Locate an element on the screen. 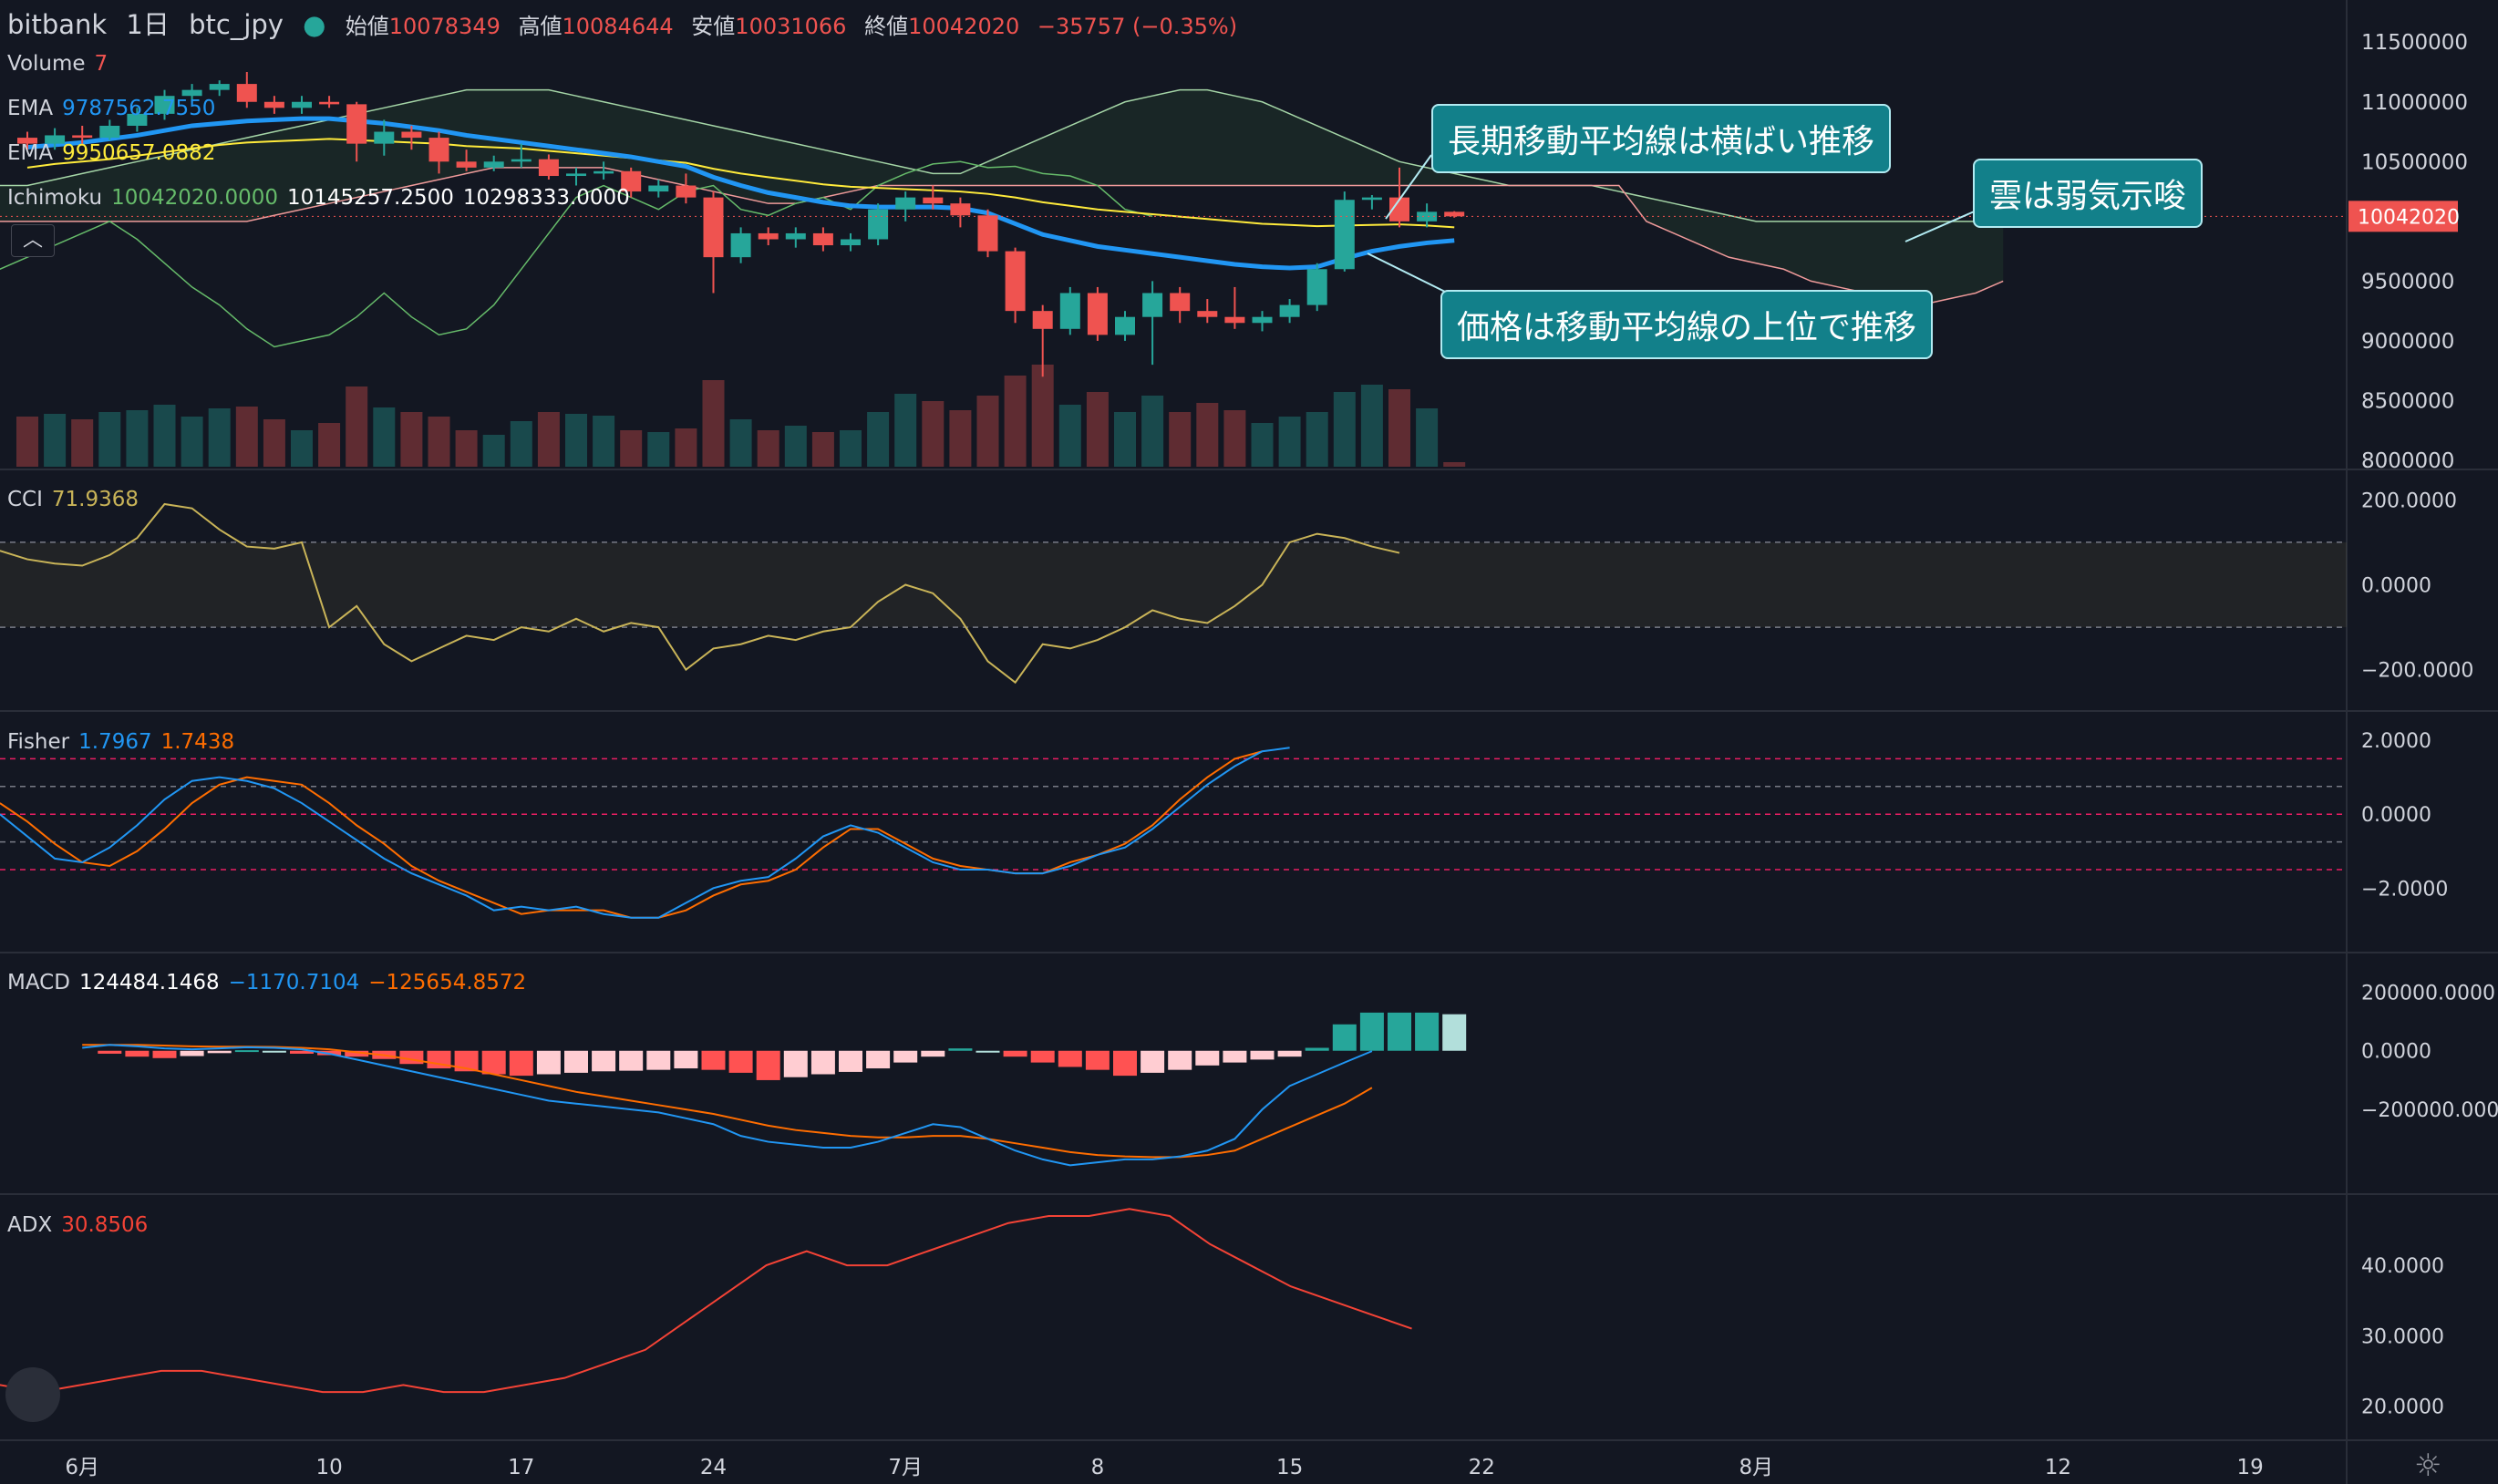 Image resolution: width=2498 pixels, height=1484 pixels. price-tick-label: 8500000 is located at coordinates (2407, 401).